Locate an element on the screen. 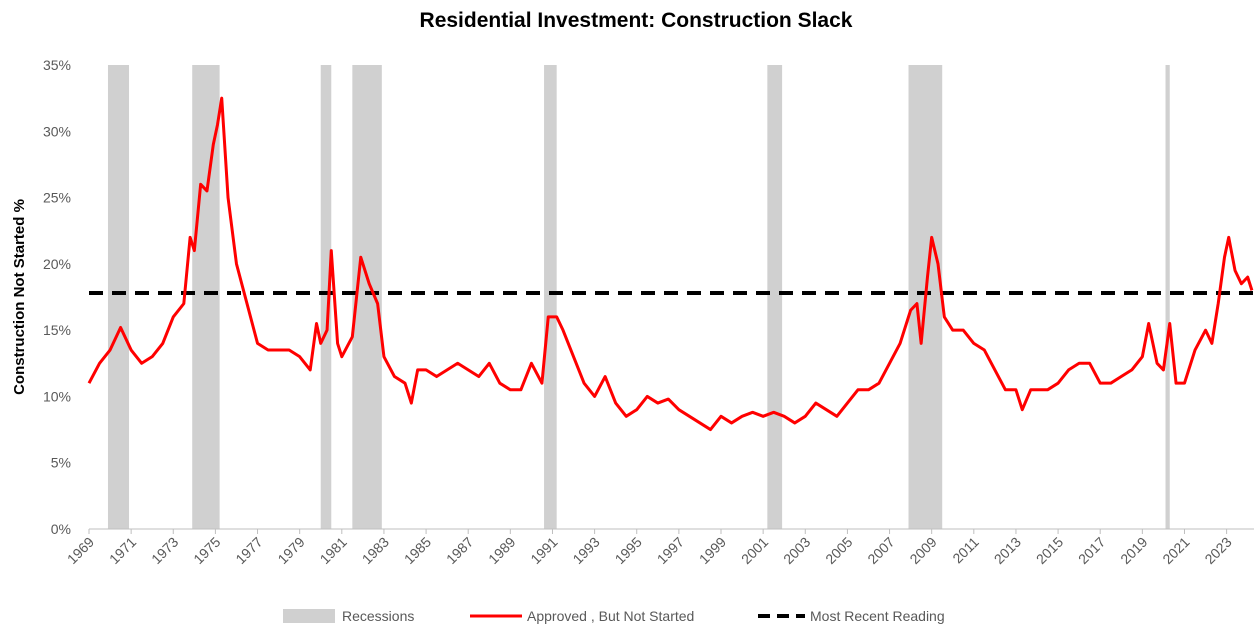  y-axis-title: Construction Not Started % is located at coordinates (19, 297).